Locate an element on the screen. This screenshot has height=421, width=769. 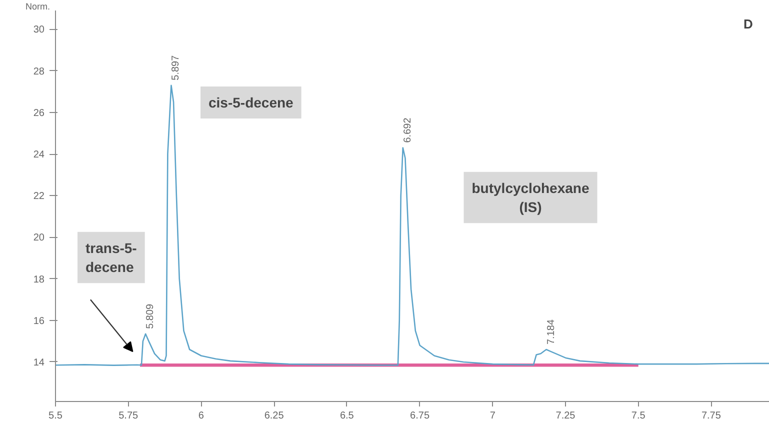
y-tick-label: 14 is located at coordinates (39, 362).